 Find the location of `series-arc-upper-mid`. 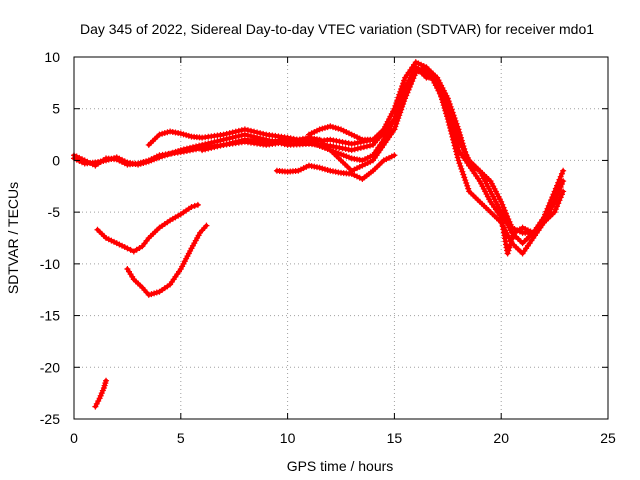

series-arc-upper-mid is located at coordinates (351, 133).